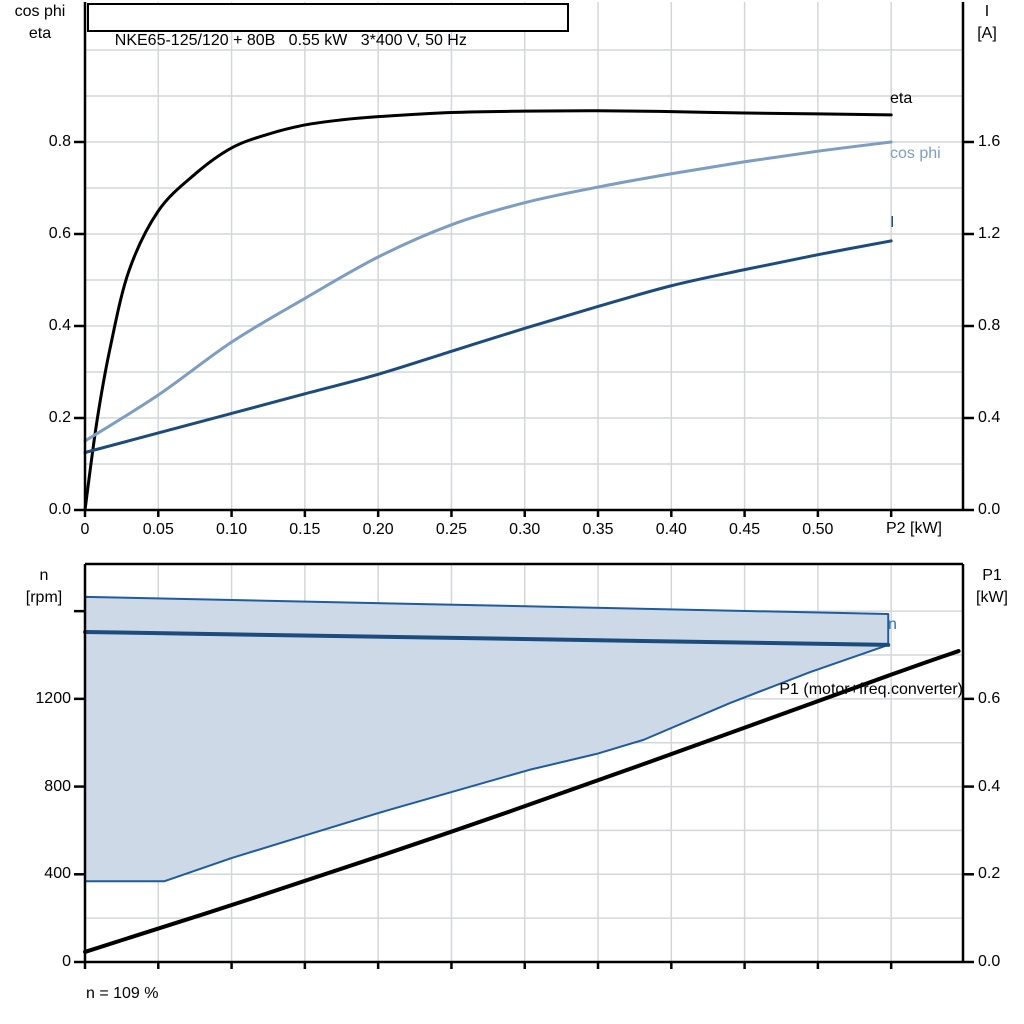 The width and height of the screenshot is (1024, 1024). What do you see at coordinates (231, 529) in the screenshot?
I see `x-axis-tick-label: 0.10` at bounding box center [231, 529].